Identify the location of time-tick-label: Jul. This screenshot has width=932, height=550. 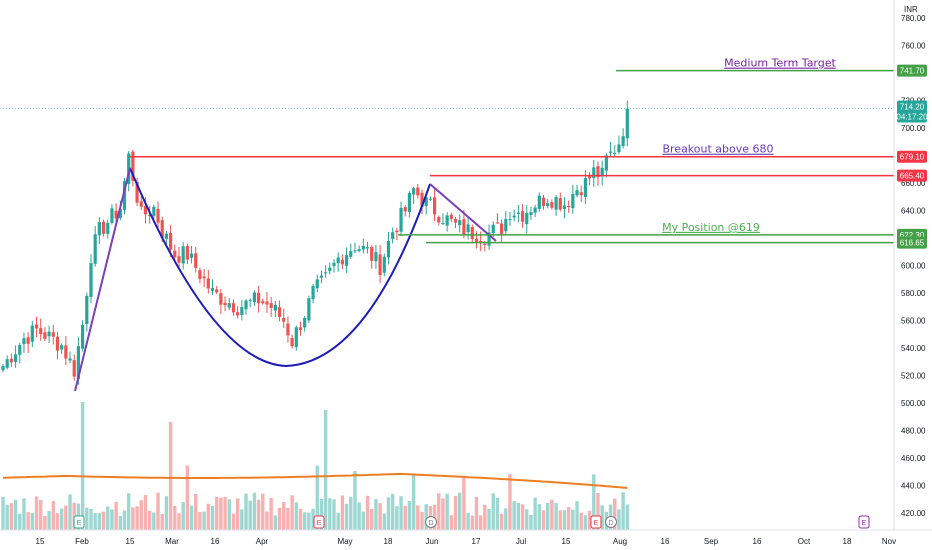
(521, 541).